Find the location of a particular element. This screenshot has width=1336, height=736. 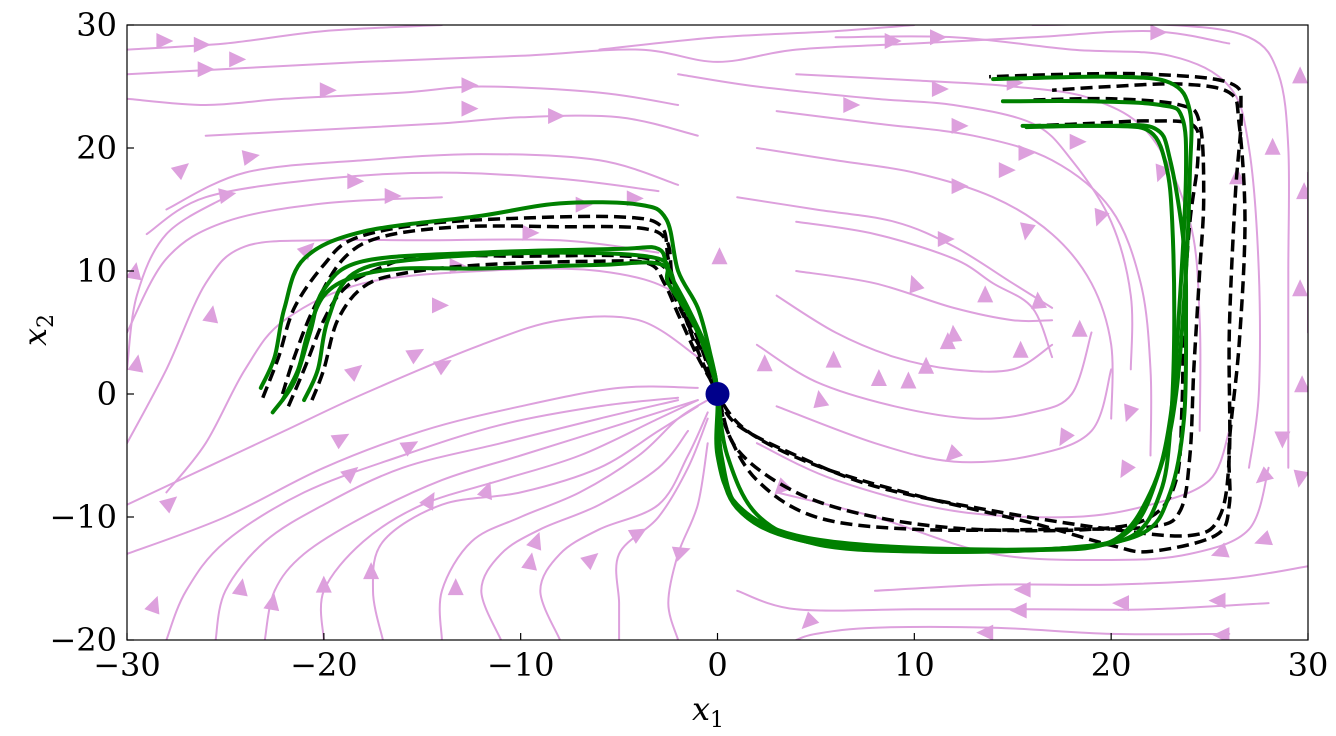

y-tick-label: 0 is located at coordinates (107, 394).